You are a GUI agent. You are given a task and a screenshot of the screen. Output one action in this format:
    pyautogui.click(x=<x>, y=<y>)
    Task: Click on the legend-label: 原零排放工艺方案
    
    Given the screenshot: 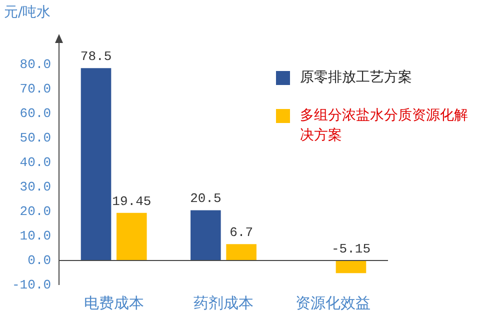 What is the action you would take?
    pyautogui.click(x=356, y=77)
    